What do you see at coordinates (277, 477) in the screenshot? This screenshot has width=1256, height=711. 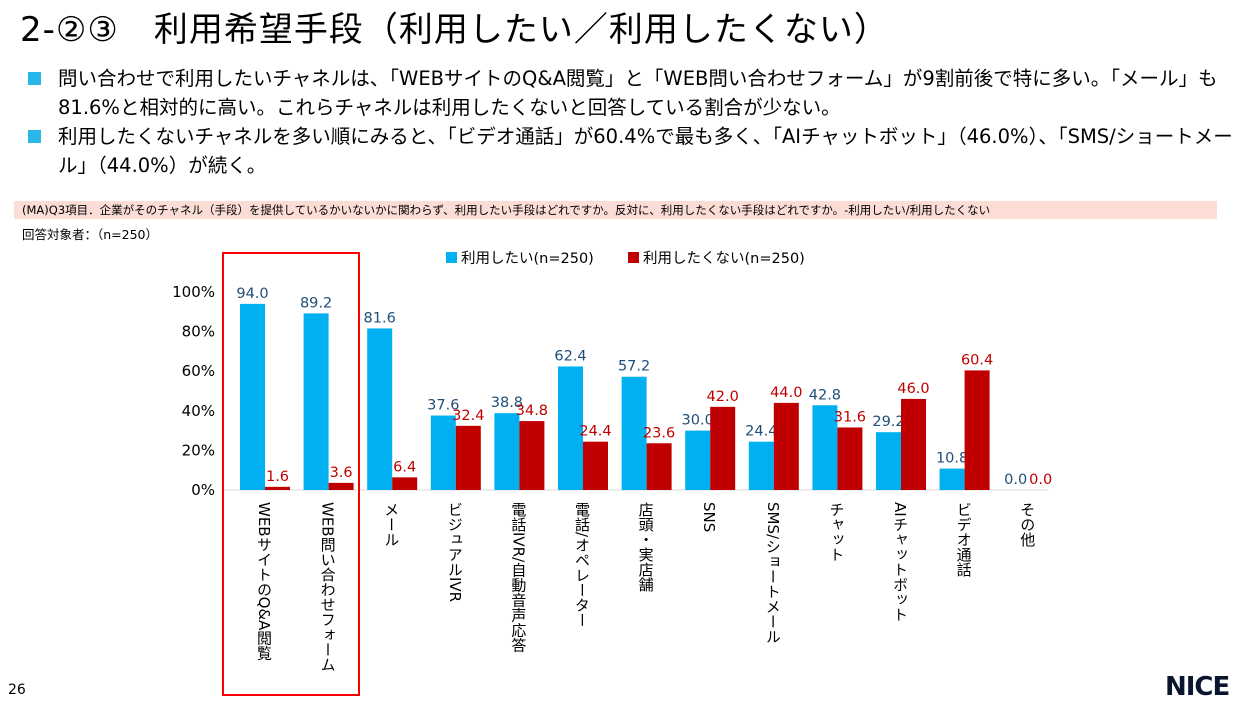 I see `data-label: 1.6` at bounding box center [277, 477].